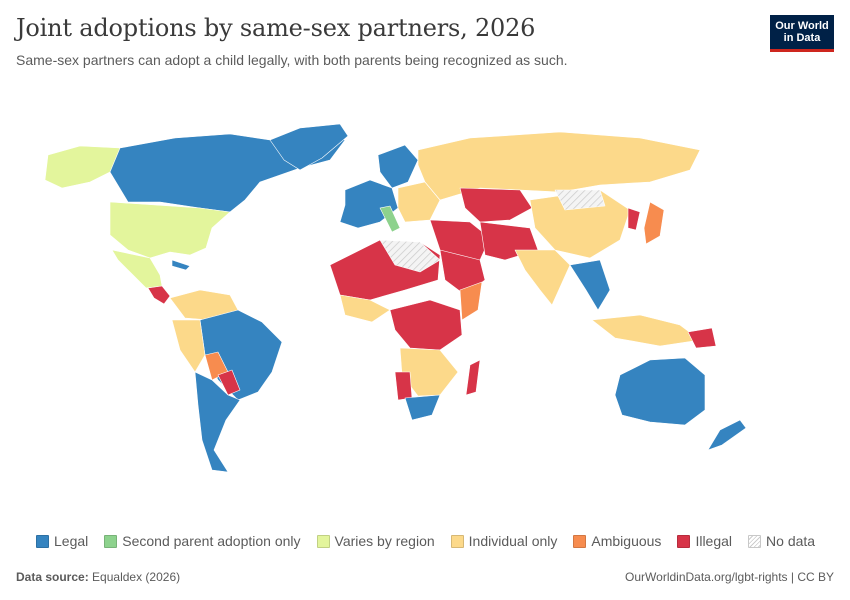  I want to click on region-southern-cone, so click(217, 422).